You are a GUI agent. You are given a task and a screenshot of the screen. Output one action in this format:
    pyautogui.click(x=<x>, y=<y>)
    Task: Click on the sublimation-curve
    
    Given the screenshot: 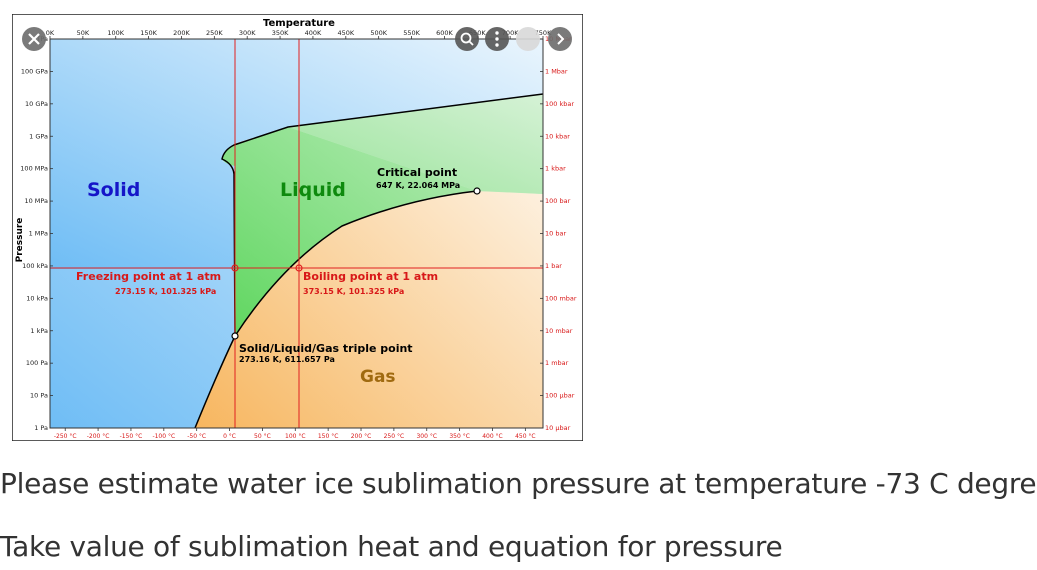 What is the action you would take?
    pyautogui.click(x=215, y=382)
    